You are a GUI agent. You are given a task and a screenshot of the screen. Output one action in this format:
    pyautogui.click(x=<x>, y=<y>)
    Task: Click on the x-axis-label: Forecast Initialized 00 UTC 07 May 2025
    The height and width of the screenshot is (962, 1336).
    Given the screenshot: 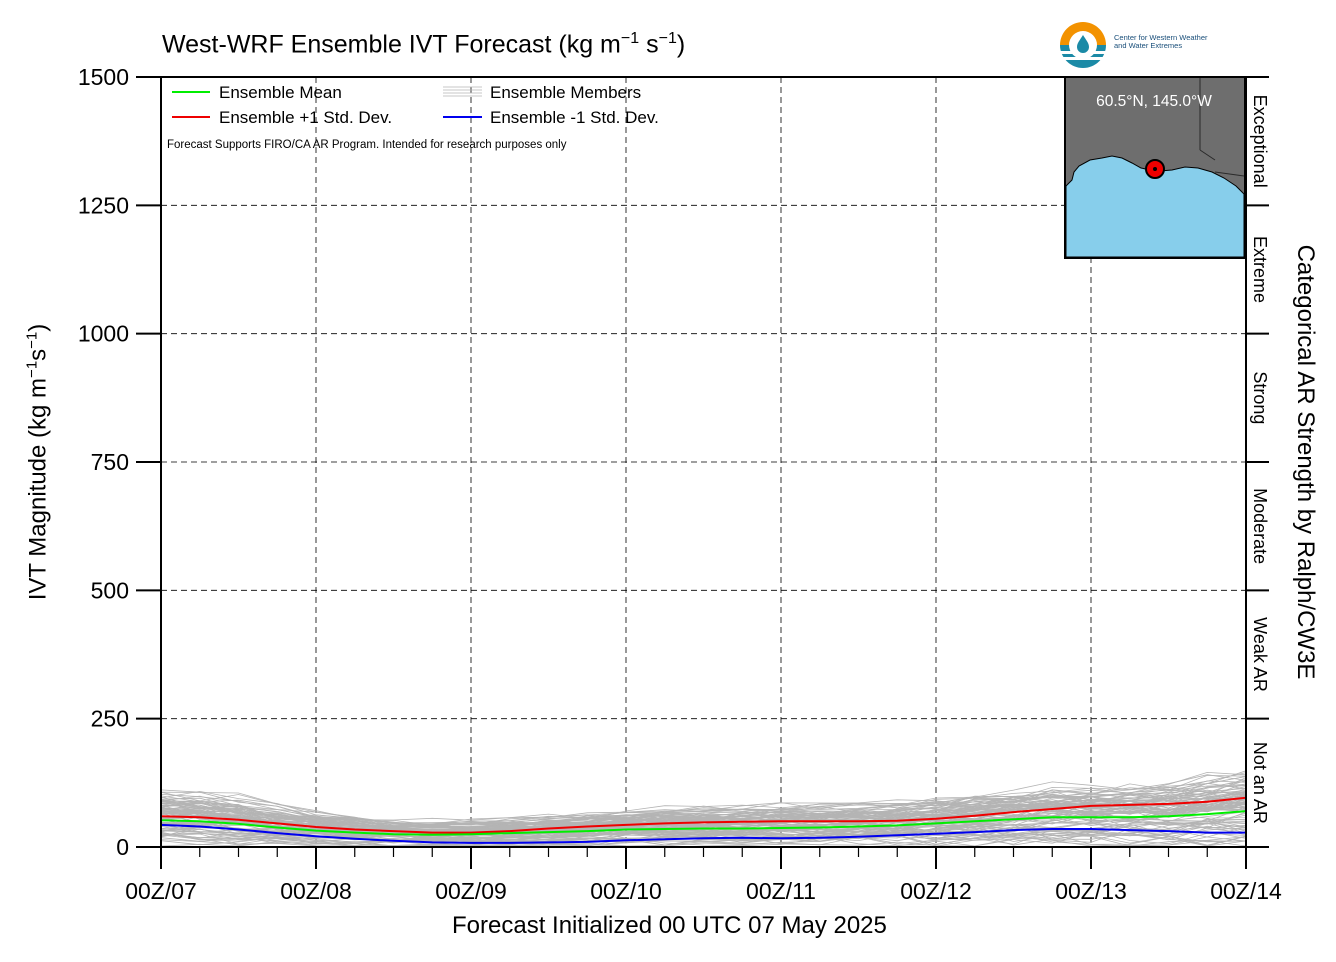 What is the action you would take?
    pyautogui.click(x=669, y=925)
    